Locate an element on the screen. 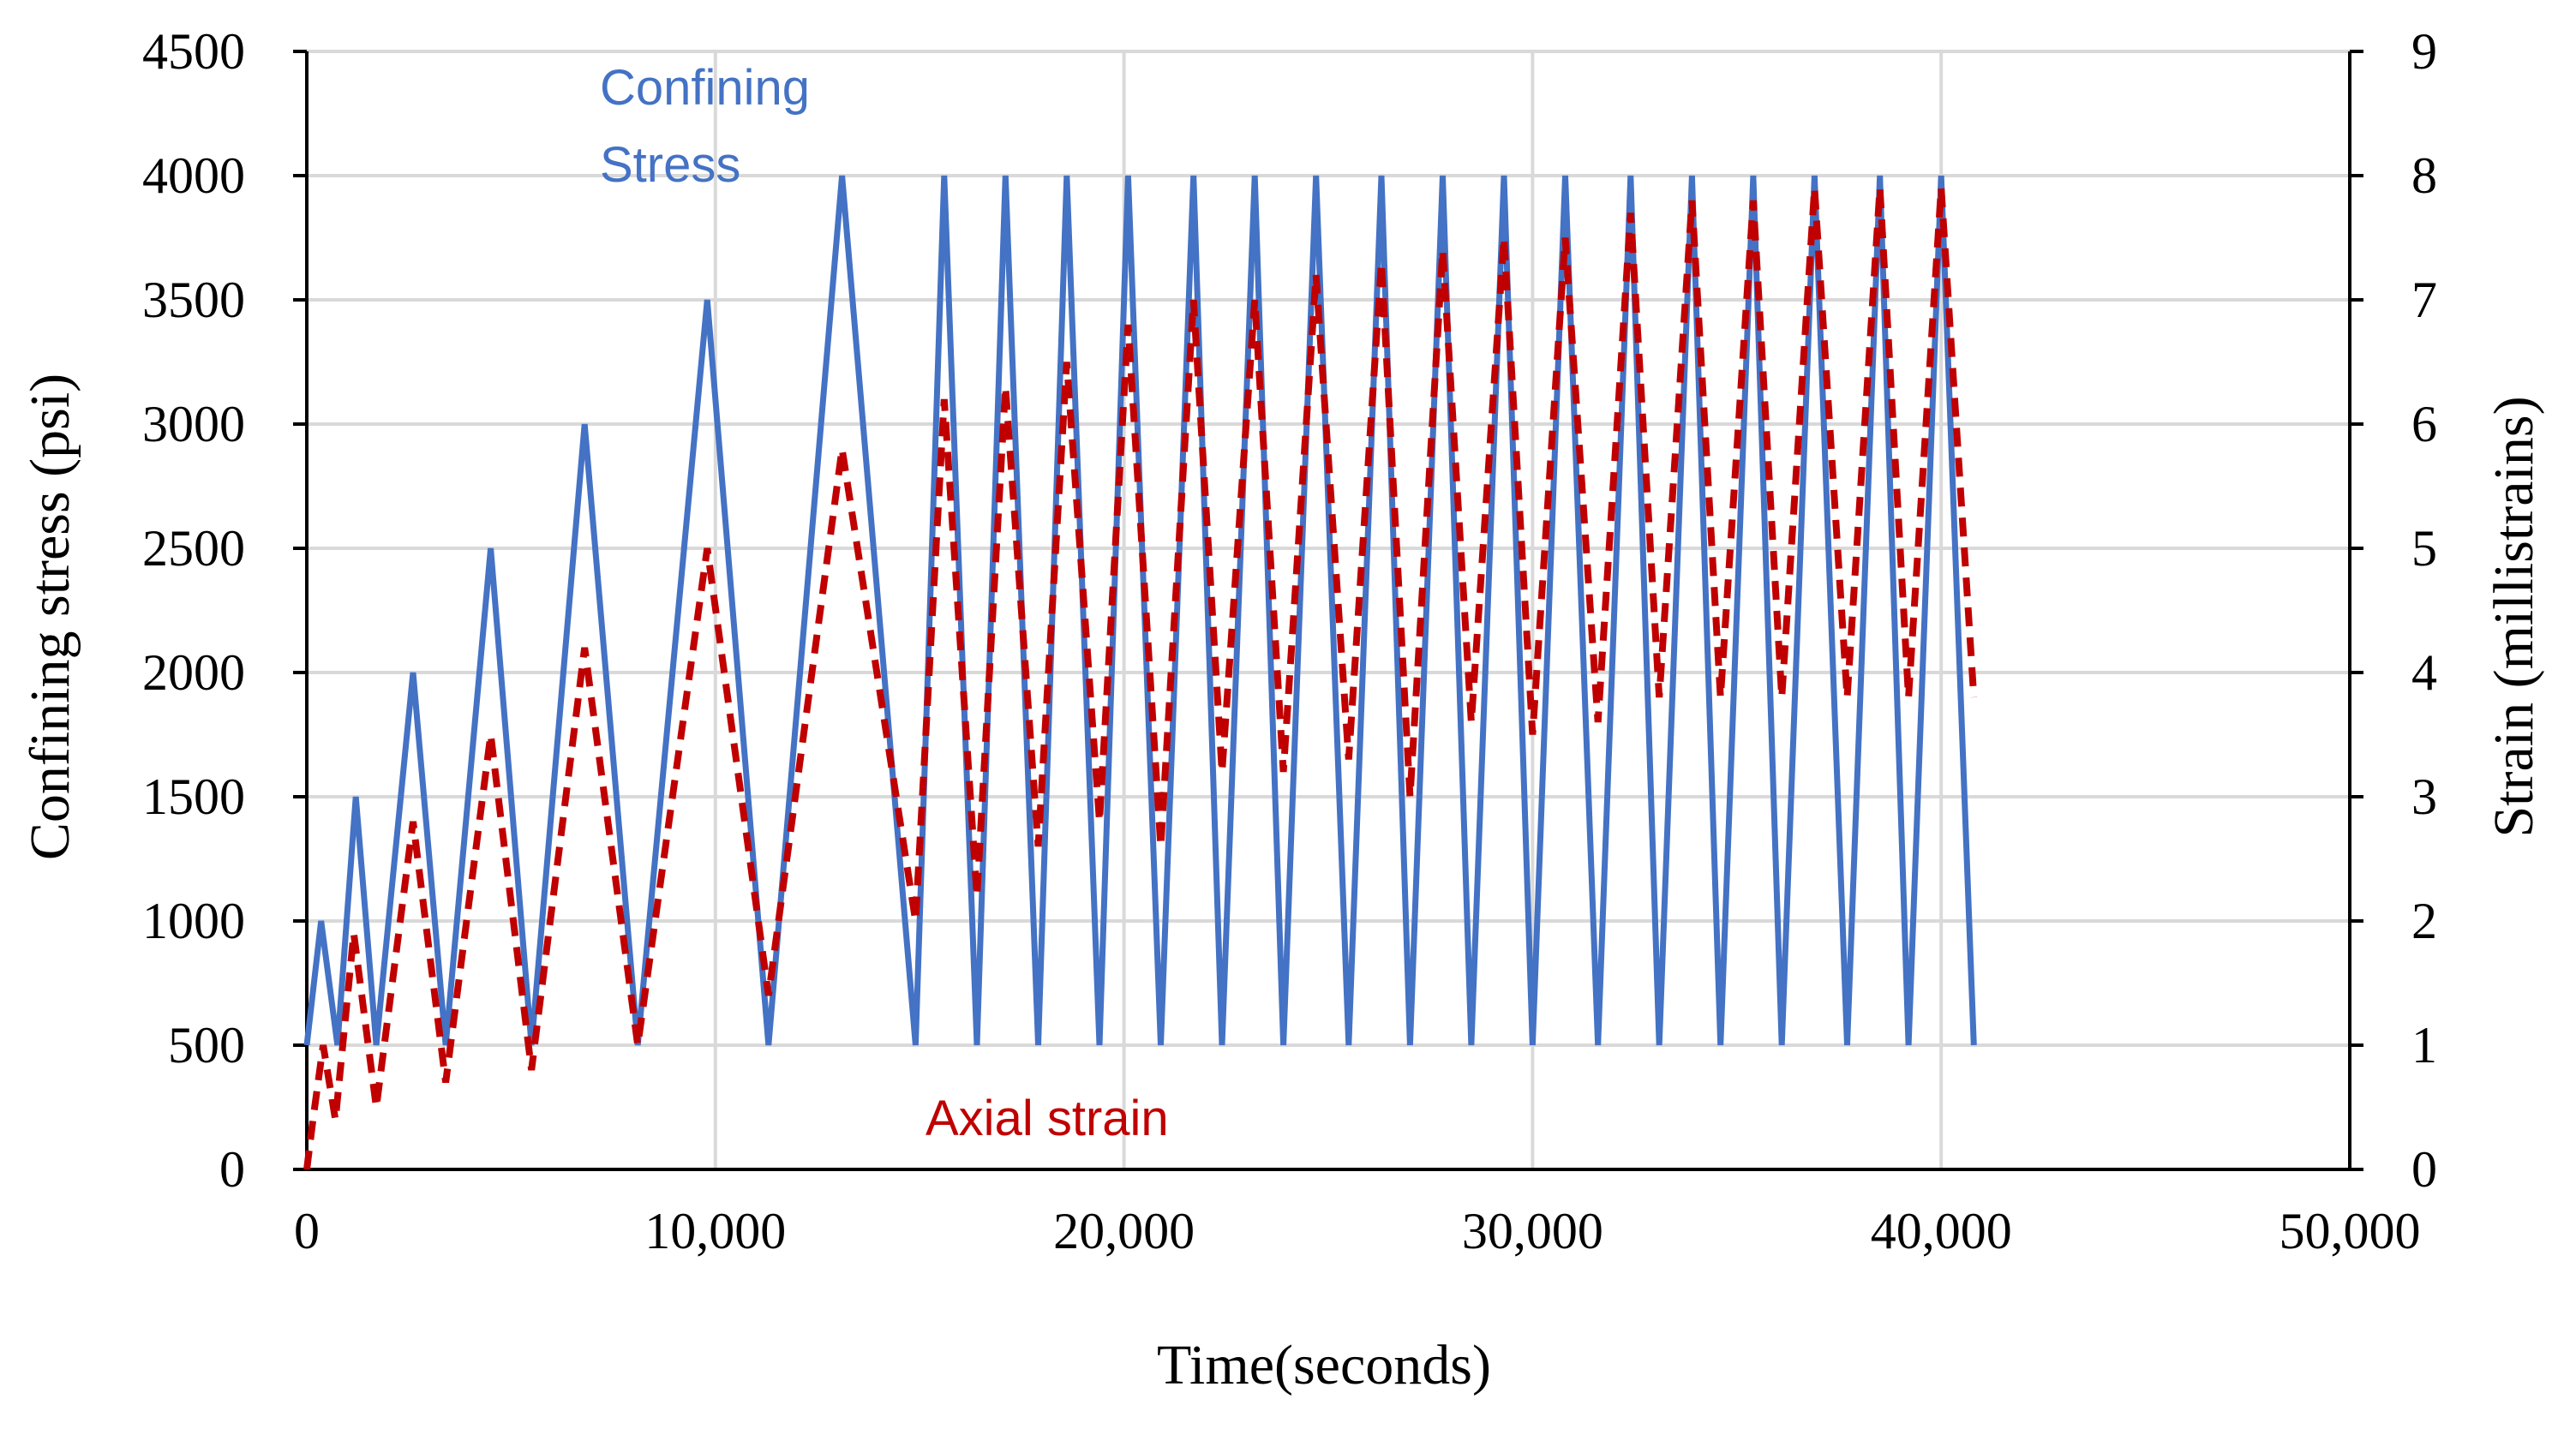  y-tick-label: 1500 is located at coordinates (193, 796).